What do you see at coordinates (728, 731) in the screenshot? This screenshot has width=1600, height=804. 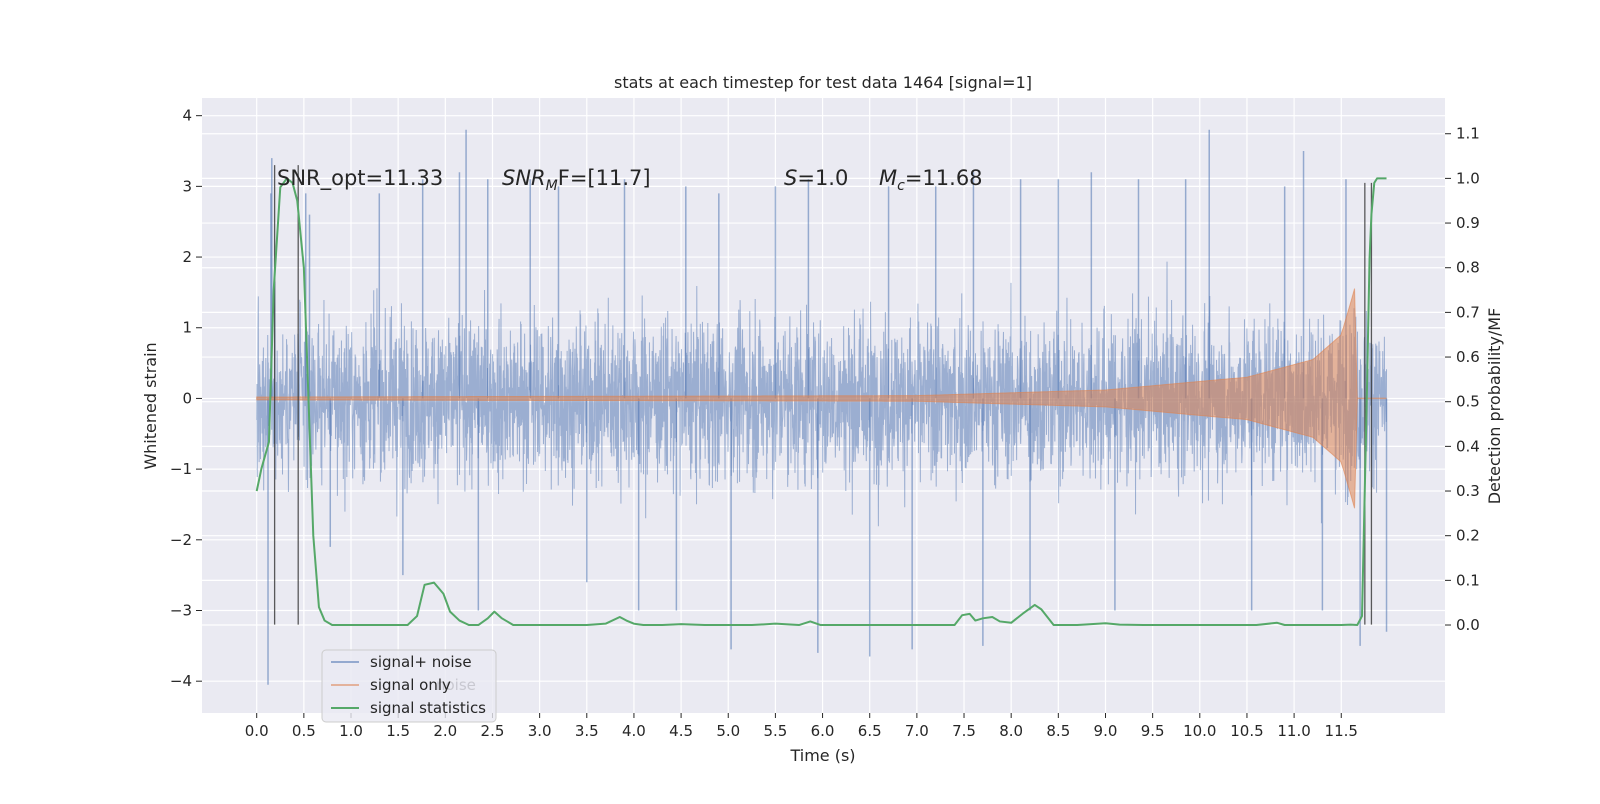 I see `x-tick-label: 5.0` at bounding box center [728, 731].